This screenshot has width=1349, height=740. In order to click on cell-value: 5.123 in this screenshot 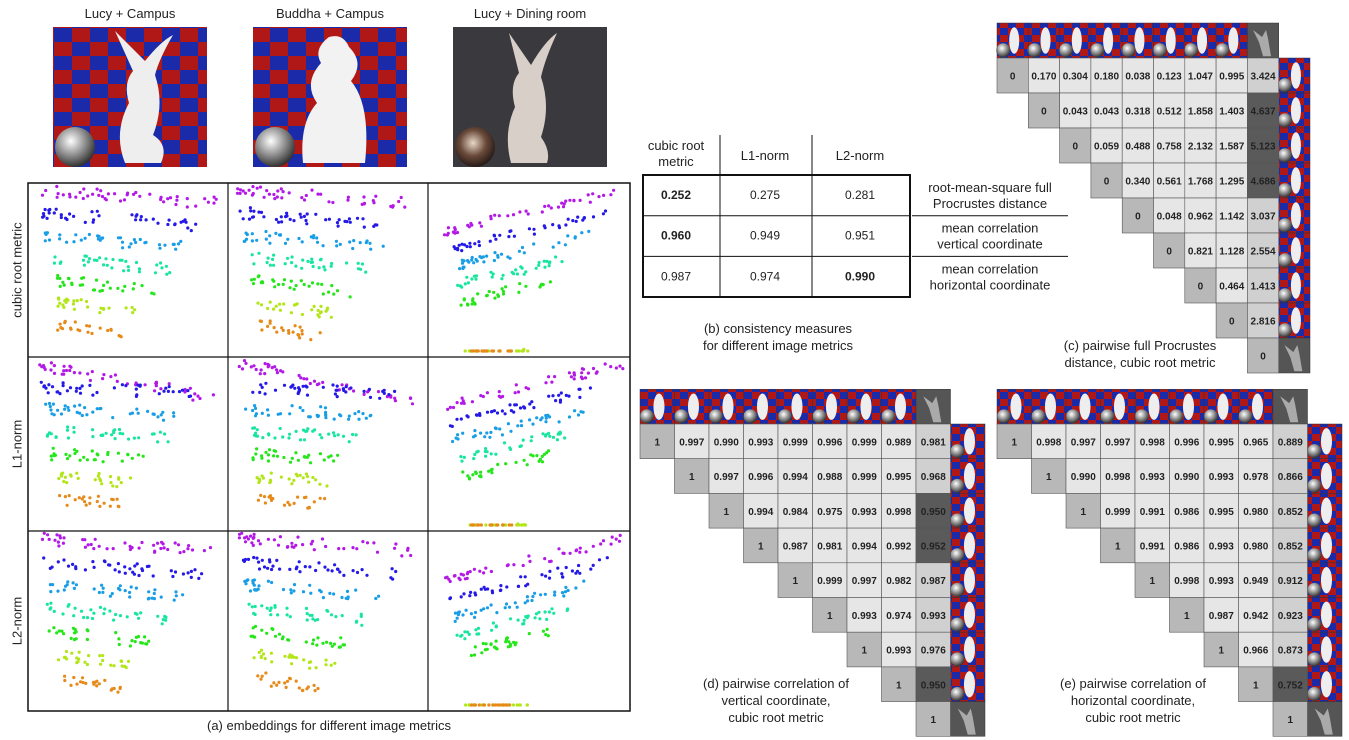, I will do `click(1263, 147)`.